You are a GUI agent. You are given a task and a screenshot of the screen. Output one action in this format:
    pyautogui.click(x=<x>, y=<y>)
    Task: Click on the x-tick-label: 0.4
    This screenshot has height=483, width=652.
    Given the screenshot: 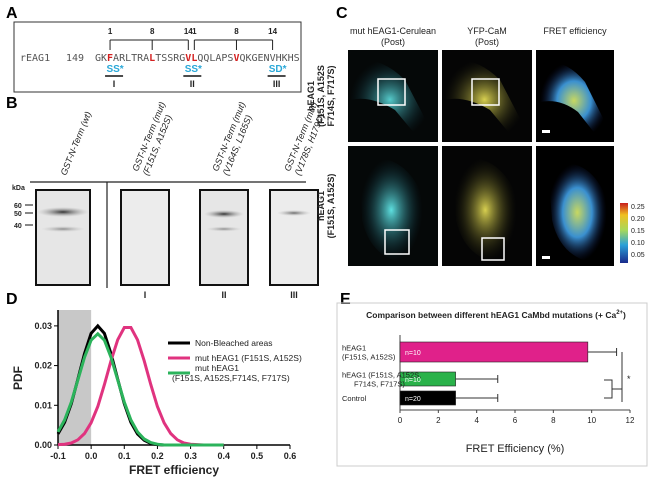 What is the action you would take?
    pyautogui.click(x=223, y=456)
    